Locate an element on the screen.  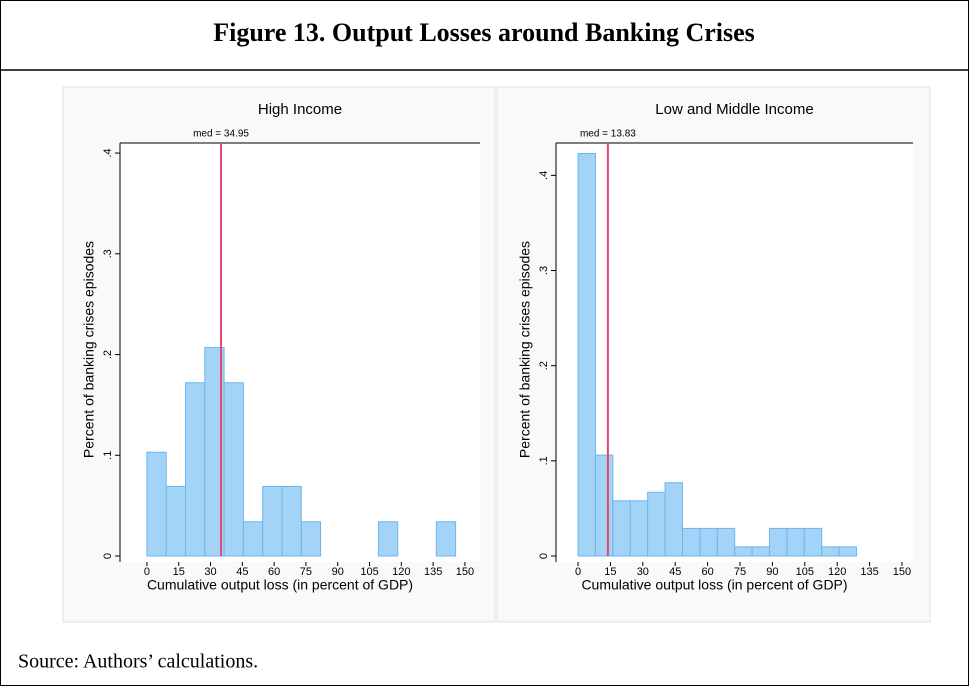
source-note: Source: Authors’ calculations. is located at coordinates (138, 662).